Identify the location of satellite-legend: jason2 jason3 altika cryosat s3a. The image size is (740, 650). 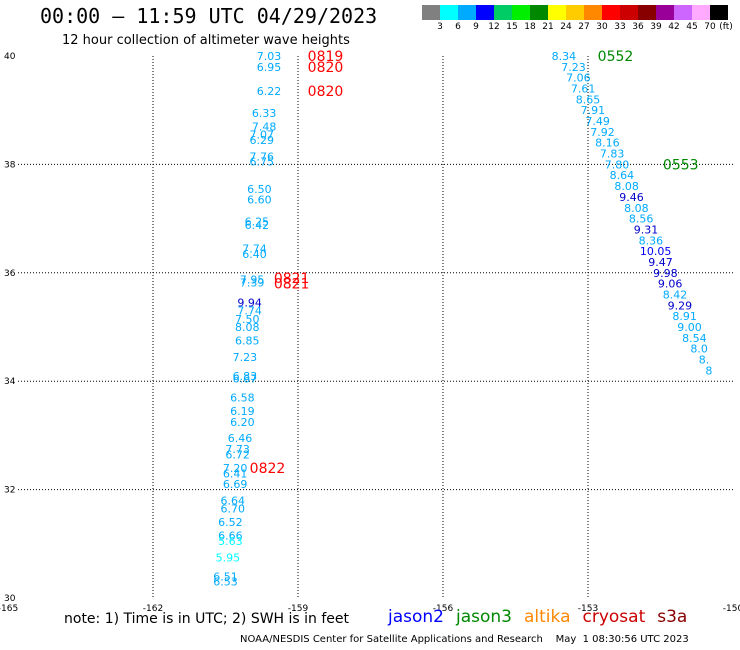
(543, 617).